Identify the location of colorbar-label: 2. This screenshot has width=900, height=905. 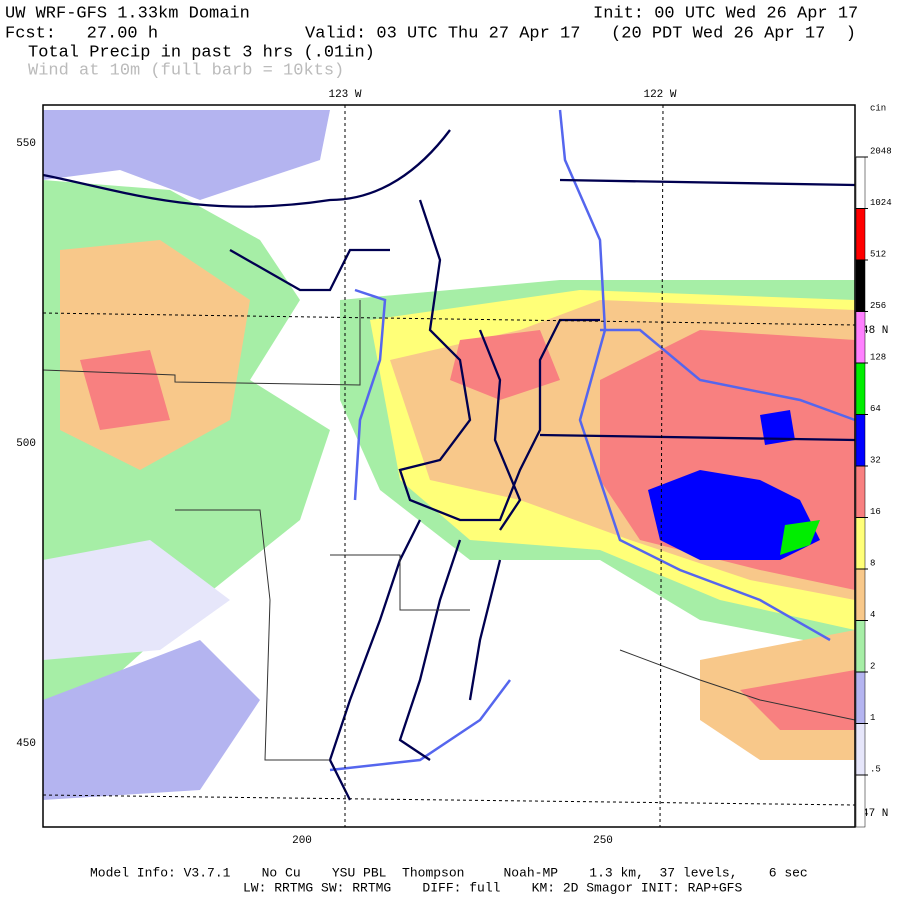
(872, 666).